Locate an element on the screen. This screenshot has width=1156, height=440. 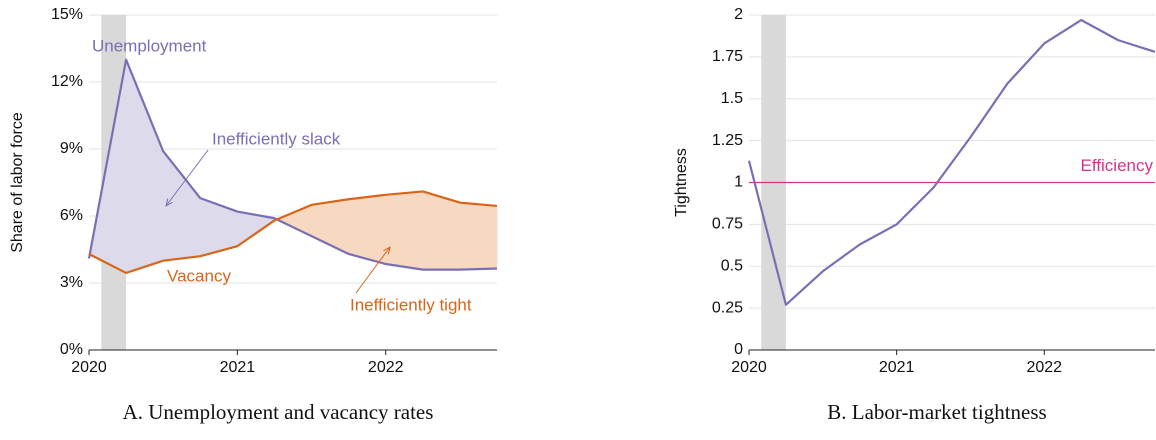
y-axis-label: Share of labor force is located at coordinates (17, 182).